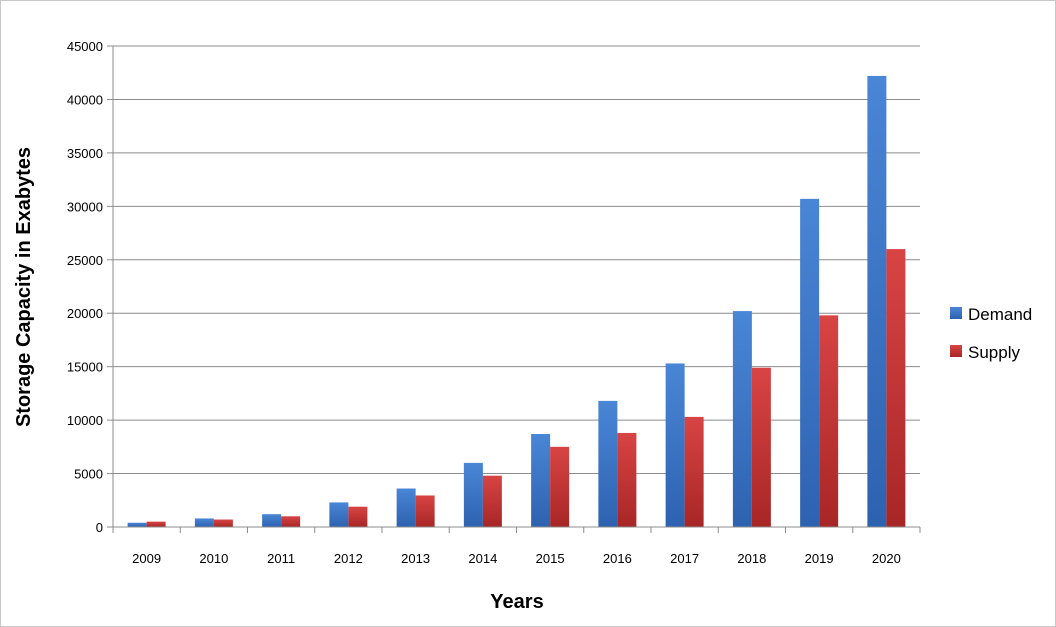  Describe the element at coordinates (156, 524) in the screenshot. I see `bar-supply-2009` at that location.